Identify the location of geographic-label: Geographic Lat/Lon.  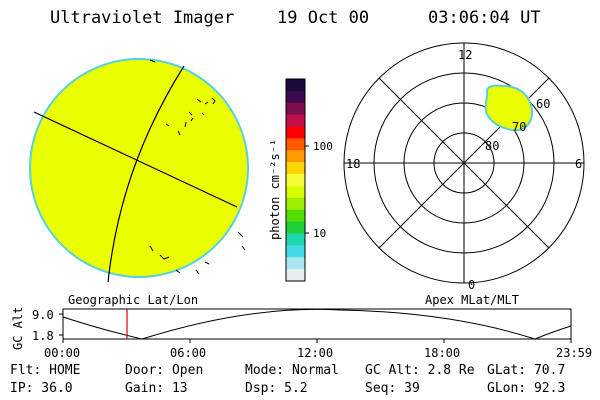
(133, 300).